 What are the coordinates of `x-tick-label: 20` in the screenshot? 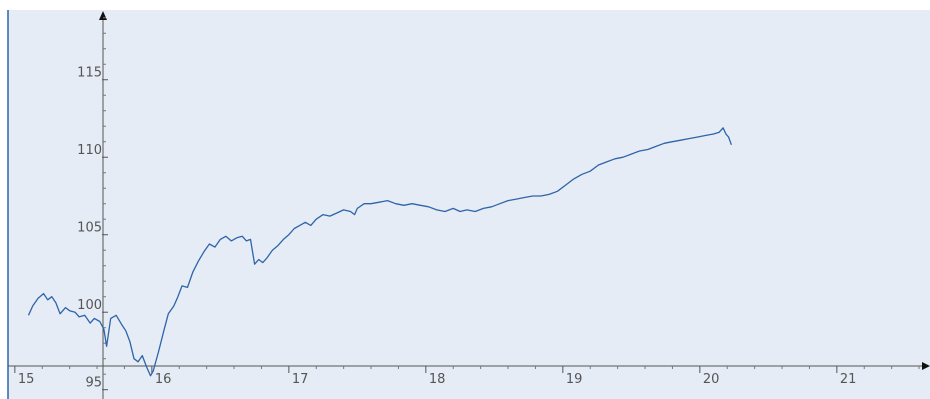 It's located at (711, 379).